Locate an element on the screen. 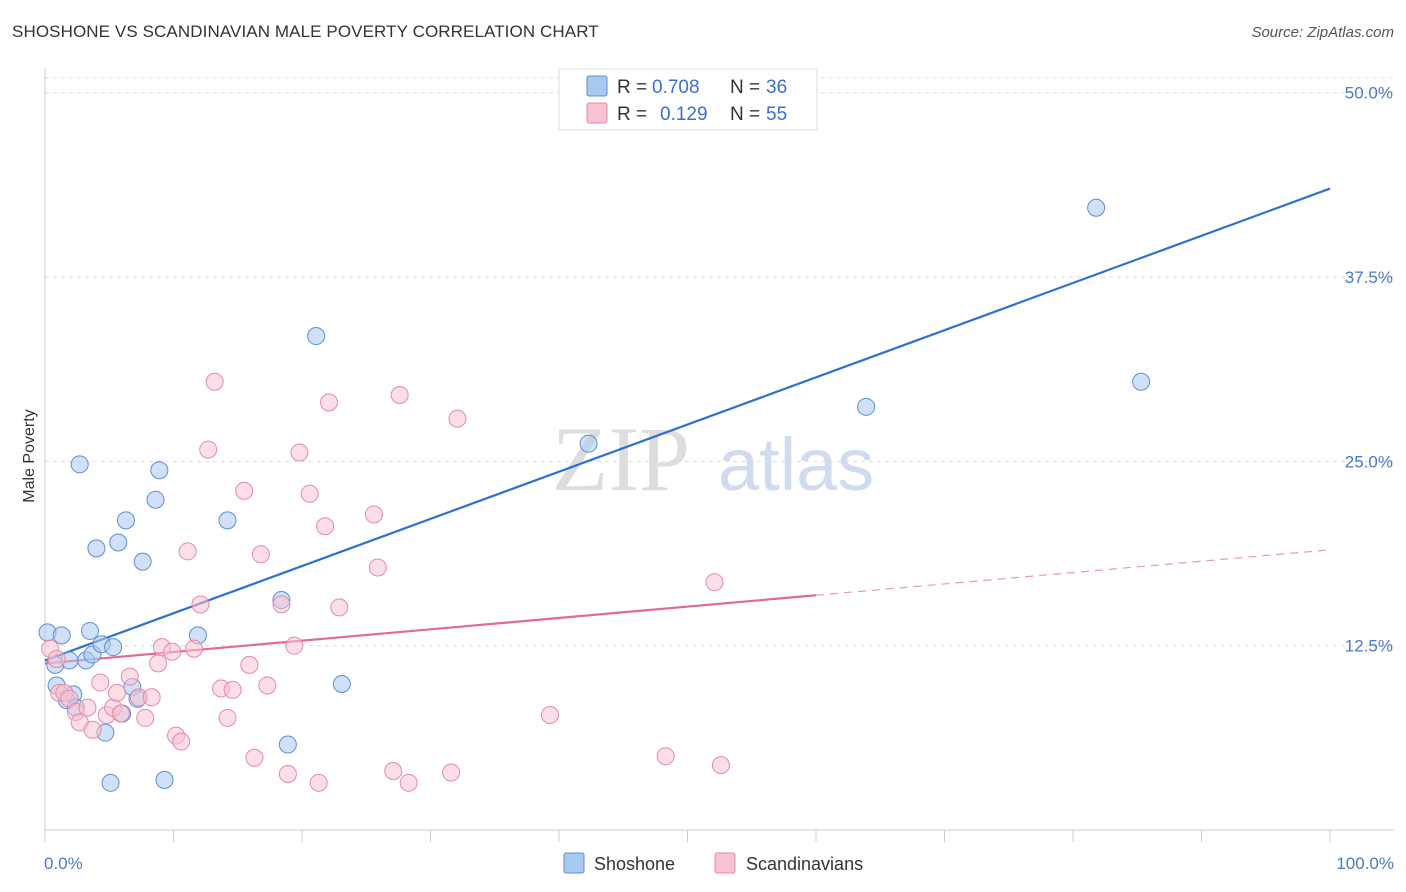 Image resolution: width=1406 pixels, height=892 pixels. watermark-atlas: atlas is located at coordinates (796, 464).